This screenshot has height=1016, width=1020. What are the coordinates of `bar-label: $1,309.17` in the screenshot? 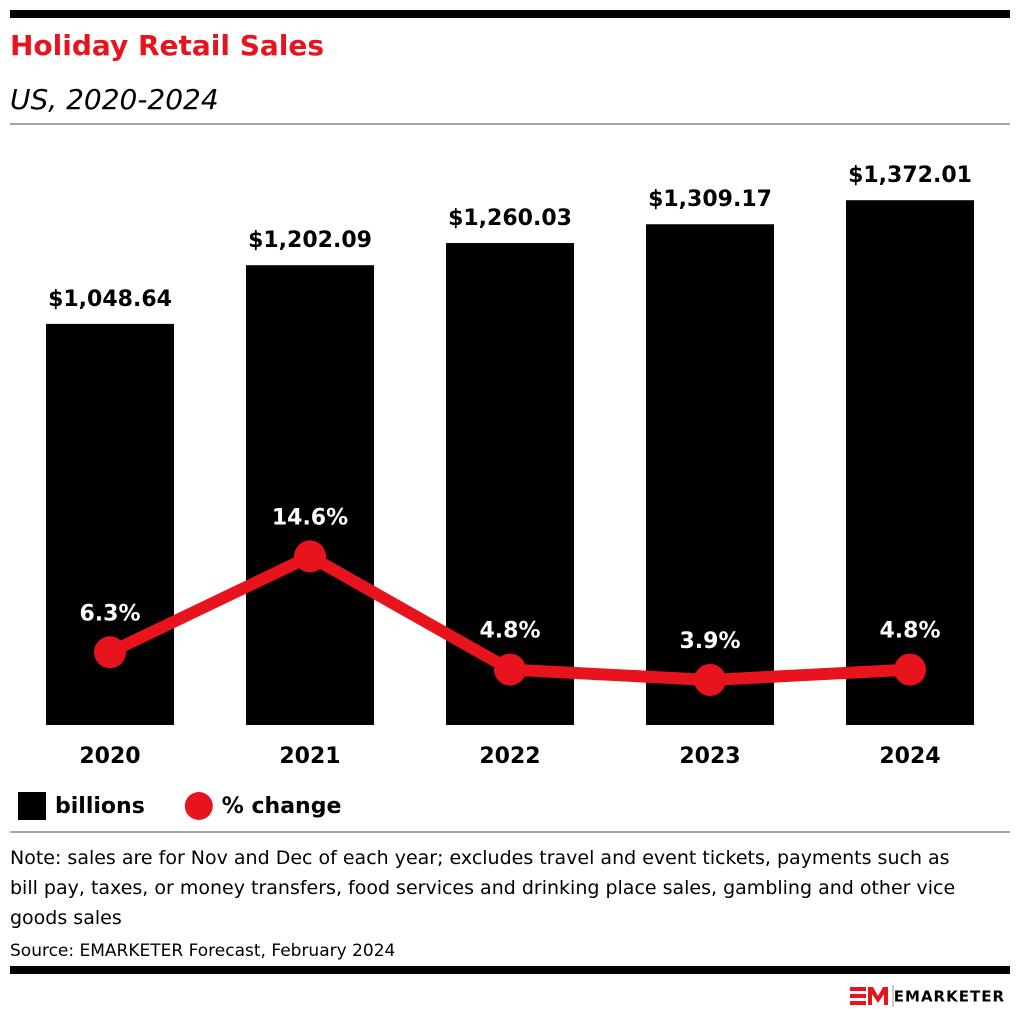 It's located at (710, 199).